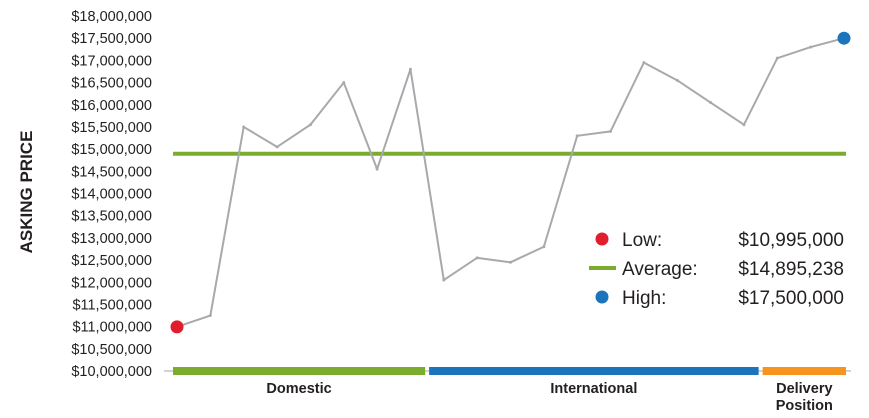 This screenshot has width=869, height=418. I want to click on legend-value: $17,500,000, so click(791, 298).